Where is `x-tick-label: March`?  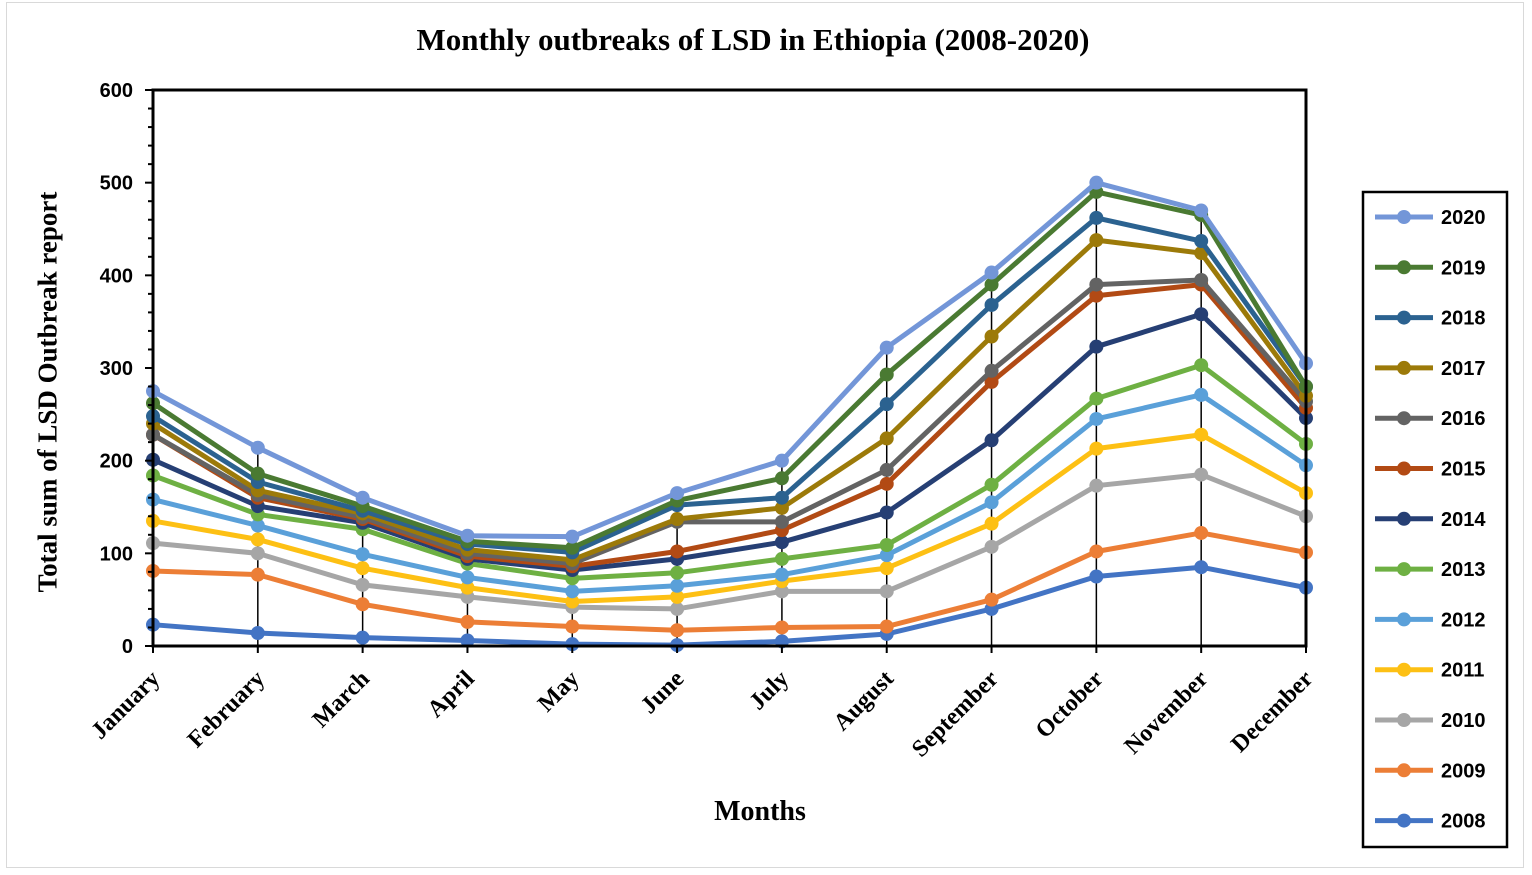 x-tick-label: March is located at coordinates (341, 699).